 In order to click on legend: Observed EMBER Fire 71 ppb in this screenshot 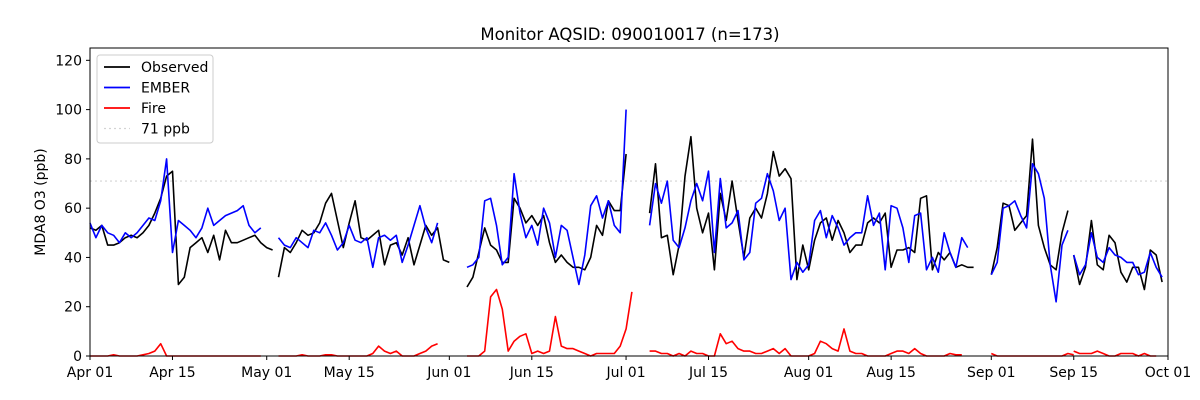, I will do `click(155, 99)`.